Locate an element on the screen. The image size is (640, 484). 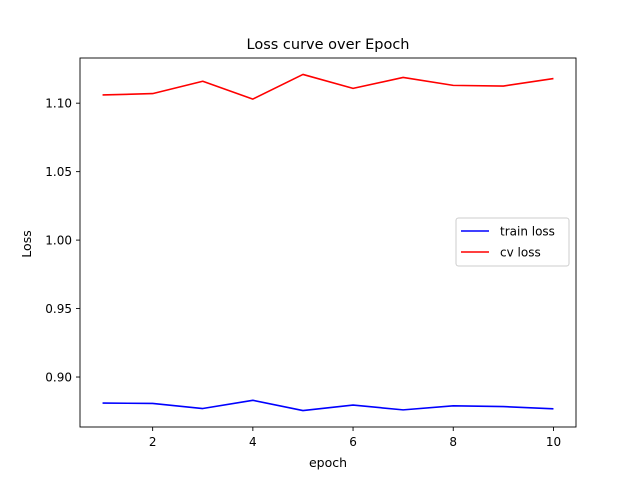
y-tick-label: 1.05 is located at coordinates (58, 172).